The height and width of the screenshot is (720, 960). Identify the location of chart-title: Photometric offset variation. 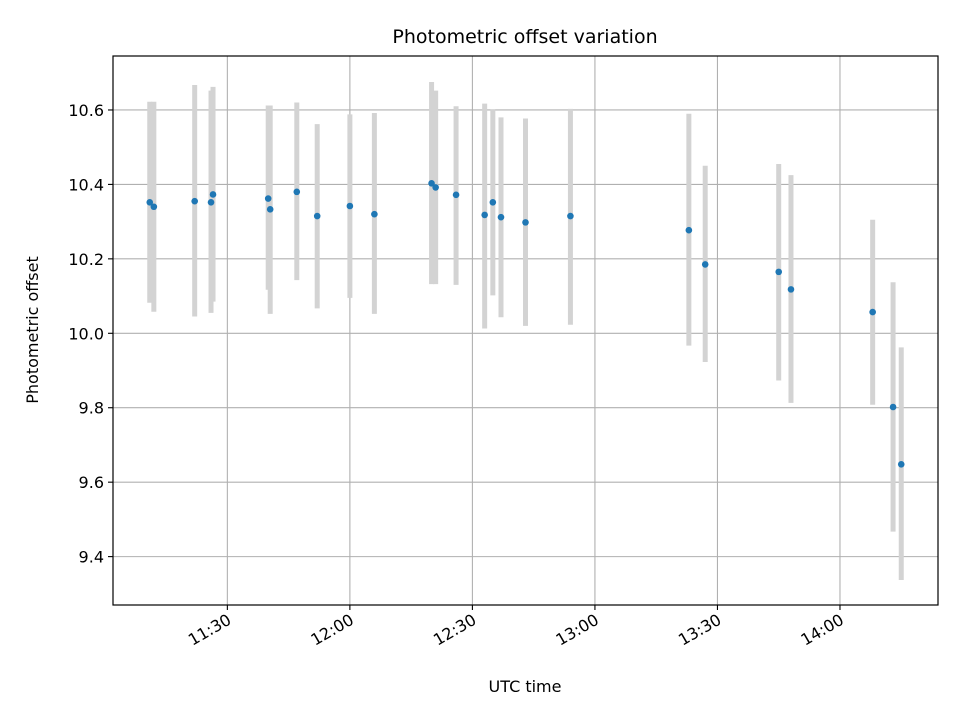
(524, 37).